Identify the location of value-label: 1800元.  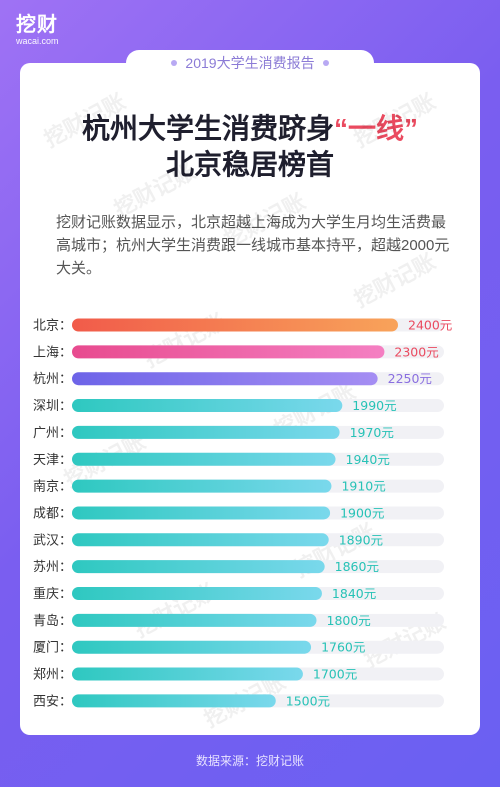
(349, 620).